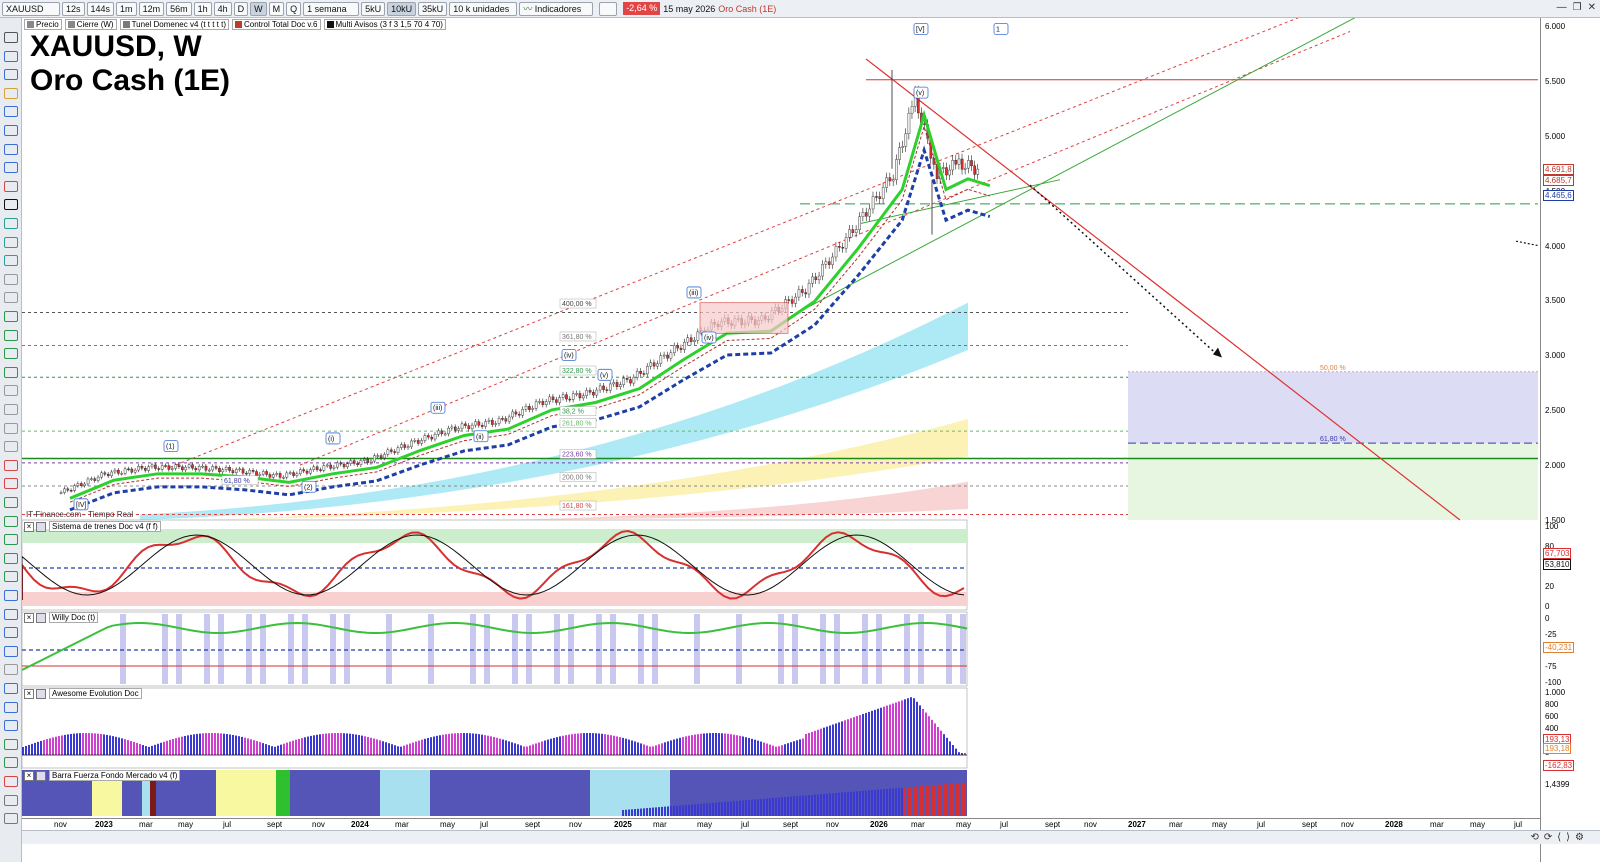 The height and width of the screenshot is (862, 1600). I want to click on scroll-right-icon: ⟩, so click(1568, 837).